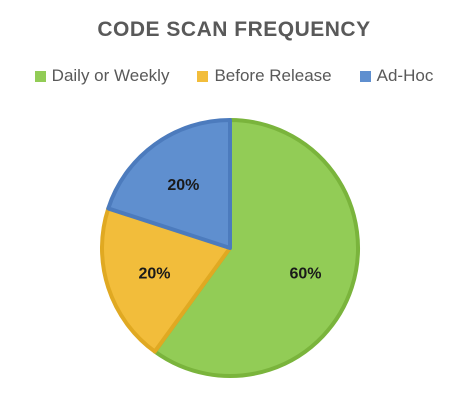 This screenshot has width=468, height=402. Describe the element at coordinates (305, 274) in the screenshot. I see `data-label-daily-or-weekly: 60%` at that location.